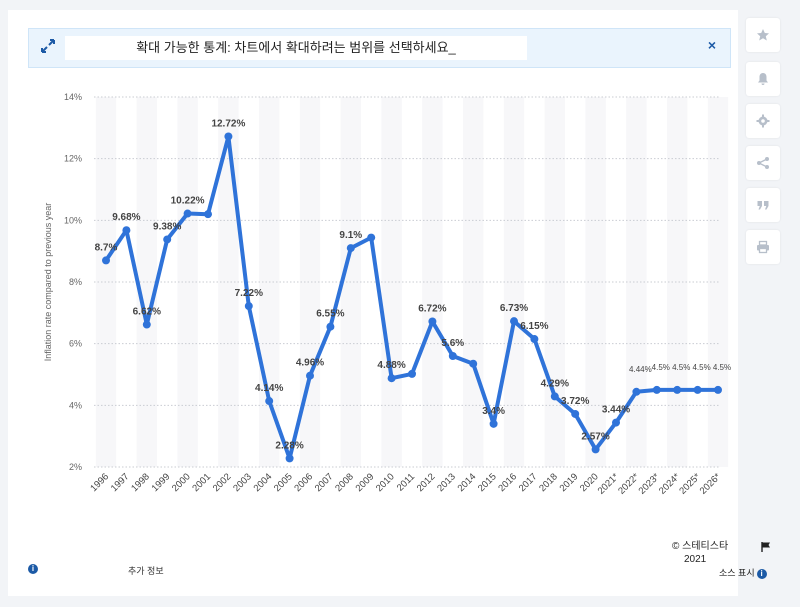 This screenshot has height=607, width=800. I want to click on x-tick-label: 2002, so click(222, 482).